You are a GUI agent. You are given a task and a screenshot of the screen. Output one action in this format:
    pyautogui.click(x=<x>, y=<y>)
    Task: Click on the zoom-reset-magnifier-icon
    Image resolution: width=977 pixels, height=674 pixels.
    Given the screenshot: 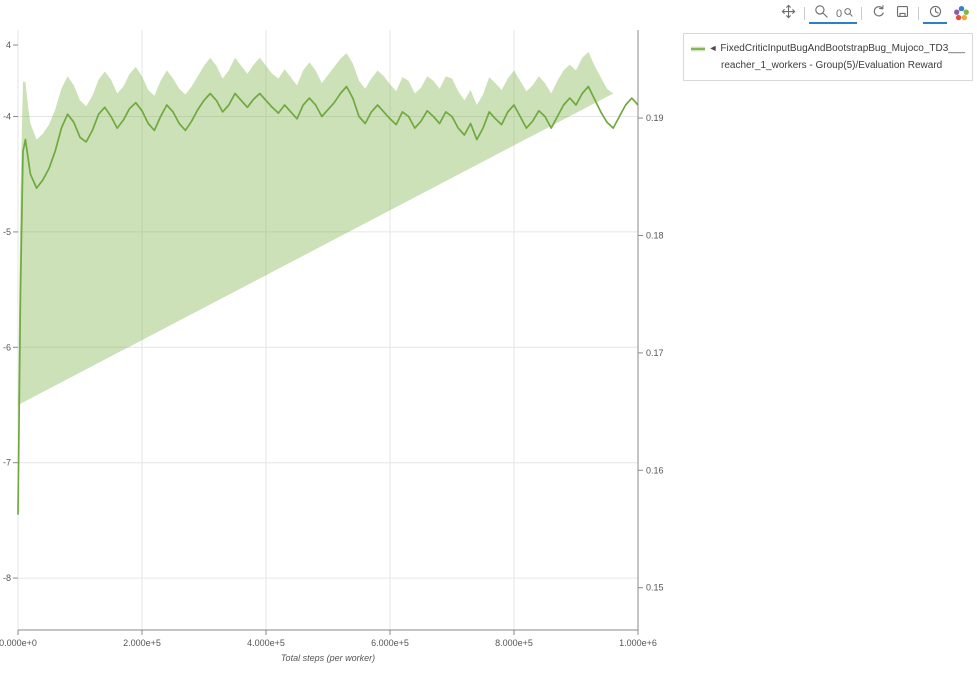 What is the action you would take?
    pyautogui.click(x=848, y=12)
    